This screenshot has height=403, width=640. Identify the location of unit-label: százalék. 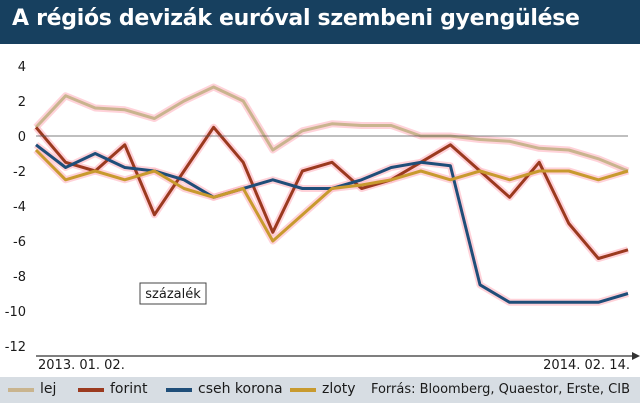
(173, 294).